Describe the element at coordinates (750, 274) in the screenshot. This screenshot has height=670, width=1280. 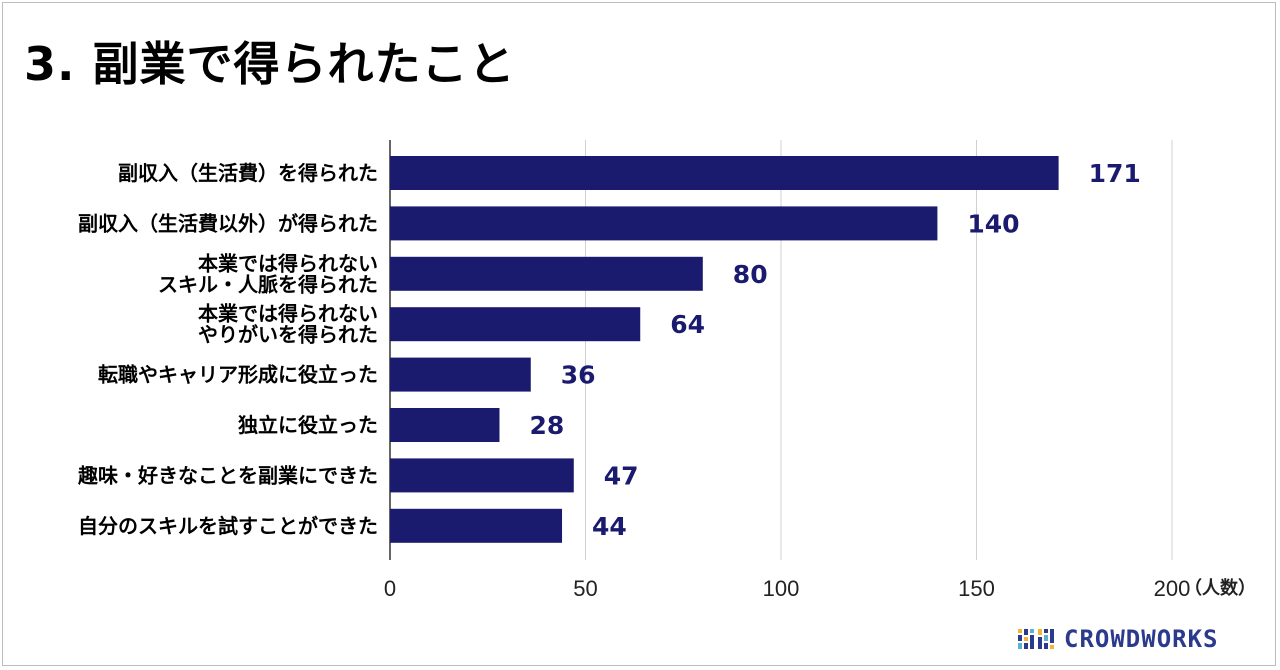
I see `value-label: 80` at that location.